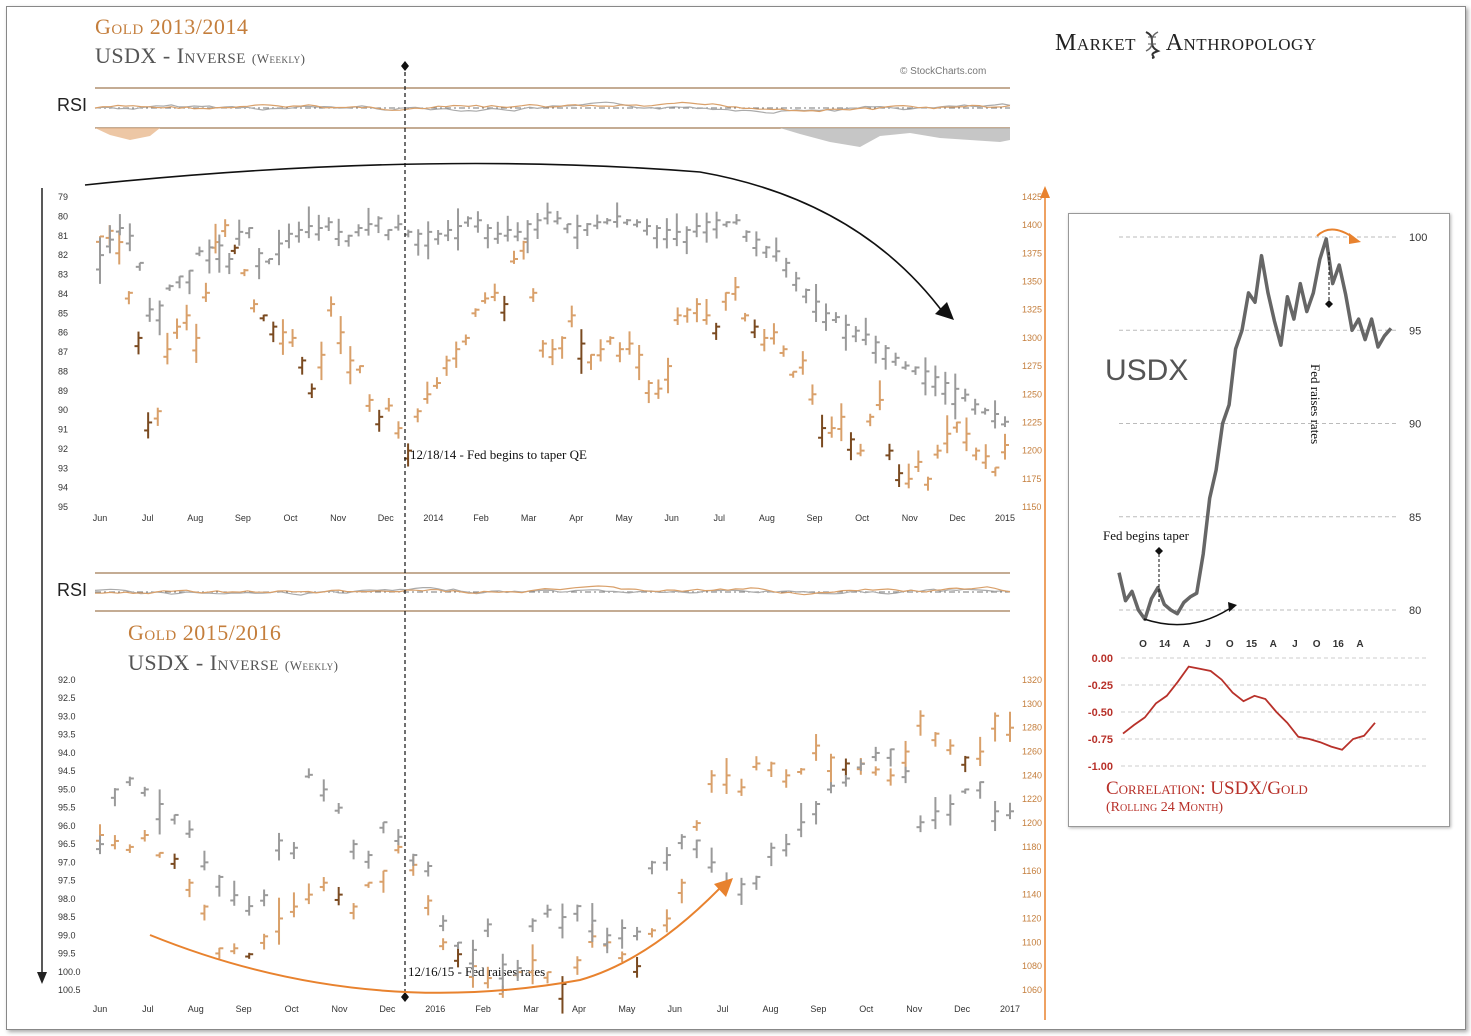 This screenshot has width=1471, height=1036. What do you see at coordinates (67, 698) in the screenshot?
I see `y-left-tick: 92.5` at bounding box center [67, 698].